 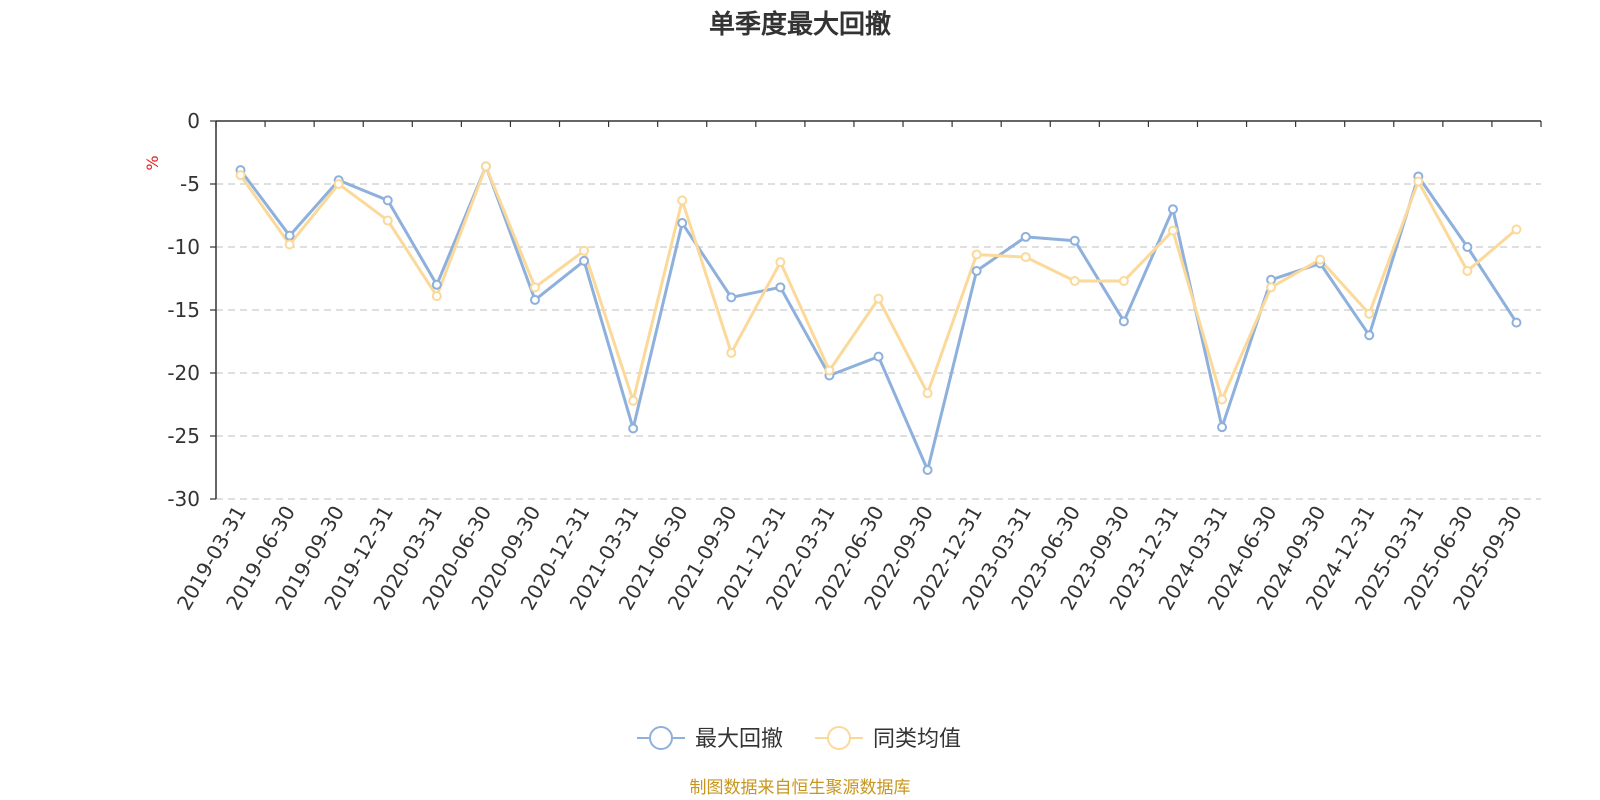 I want to click on y-tick-label: -30, so click(x=183, y=499).